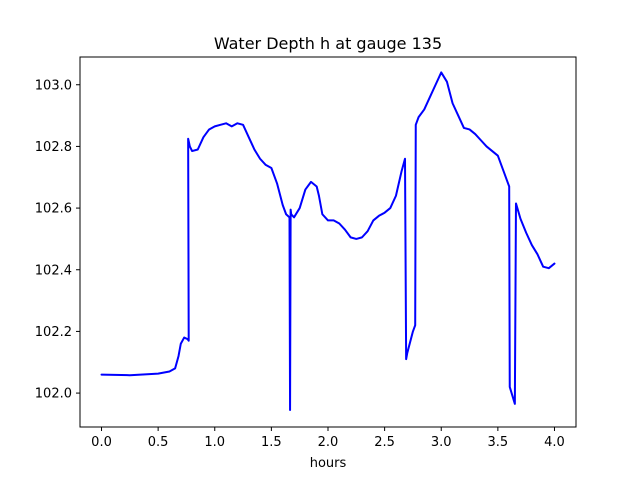 The width and height of the screenshot is (640, 480). Describe the element at coordinates (158, 442) in the screenshot. I see `x-tick-label: 0.5` at that location.